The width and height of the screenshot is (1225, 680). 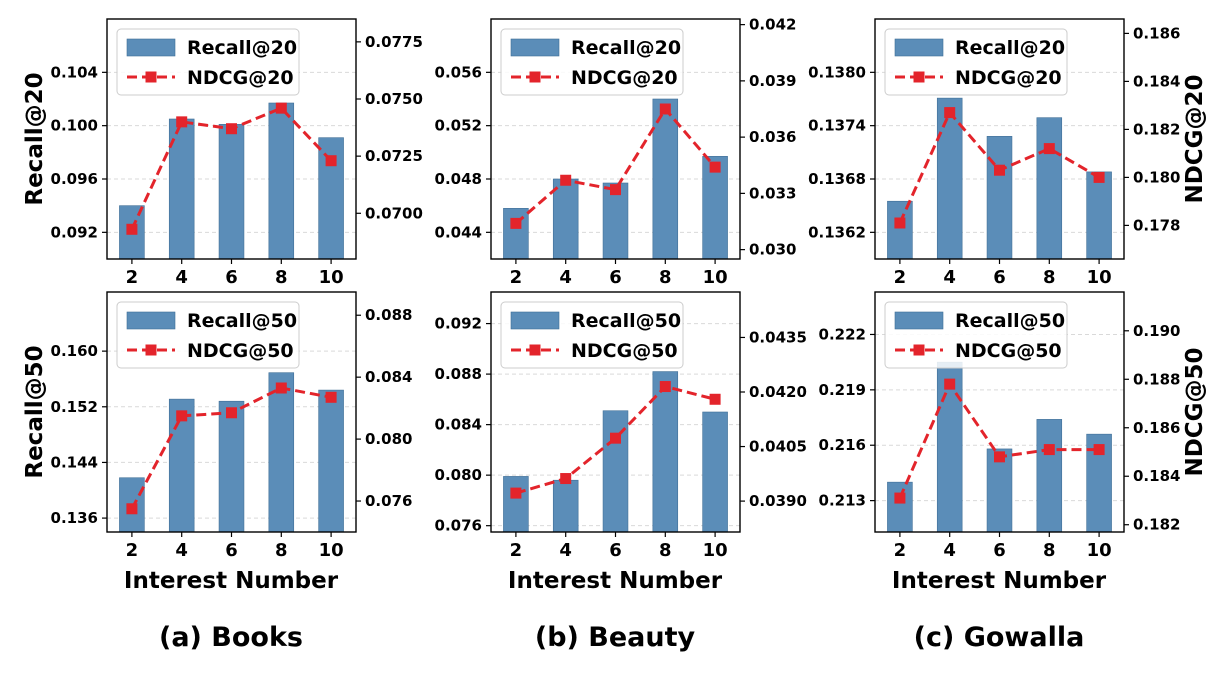 I want to click on y-tick-label-left: 0.222, so click(x=842, y=334).